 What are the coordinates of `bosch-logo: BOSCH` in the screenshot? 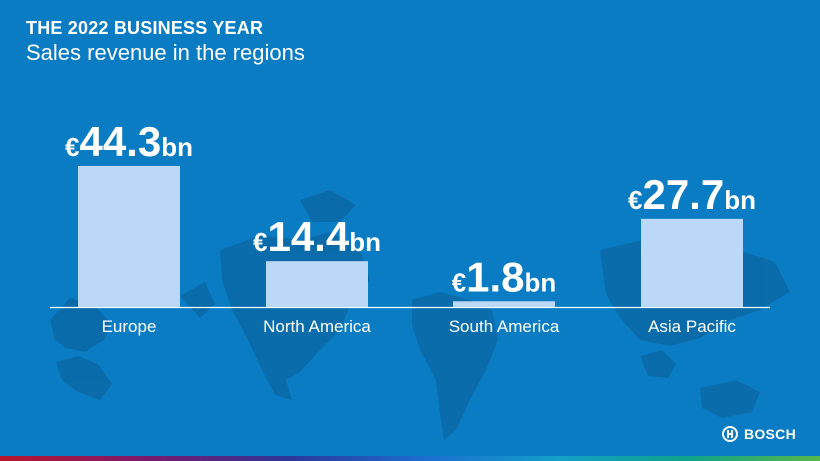 It's located at (758, 434).